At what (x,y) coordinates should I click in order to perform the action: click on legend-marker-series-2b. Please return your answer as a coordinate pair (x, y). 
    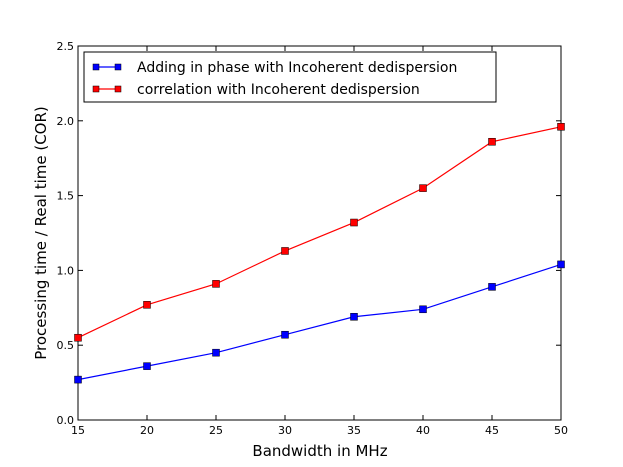
    Looking at the image, I should click on (118, 89).